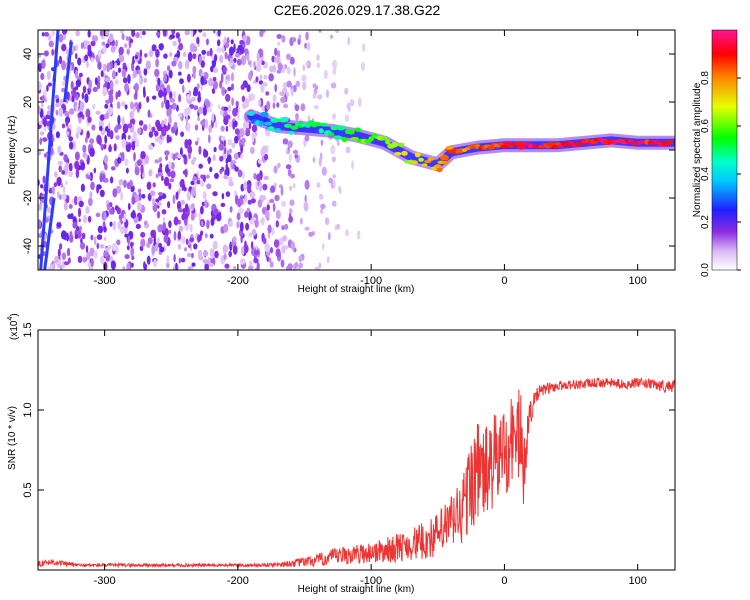  I want to click on colorbar-tick-label: 0.4, so click(705, 174).